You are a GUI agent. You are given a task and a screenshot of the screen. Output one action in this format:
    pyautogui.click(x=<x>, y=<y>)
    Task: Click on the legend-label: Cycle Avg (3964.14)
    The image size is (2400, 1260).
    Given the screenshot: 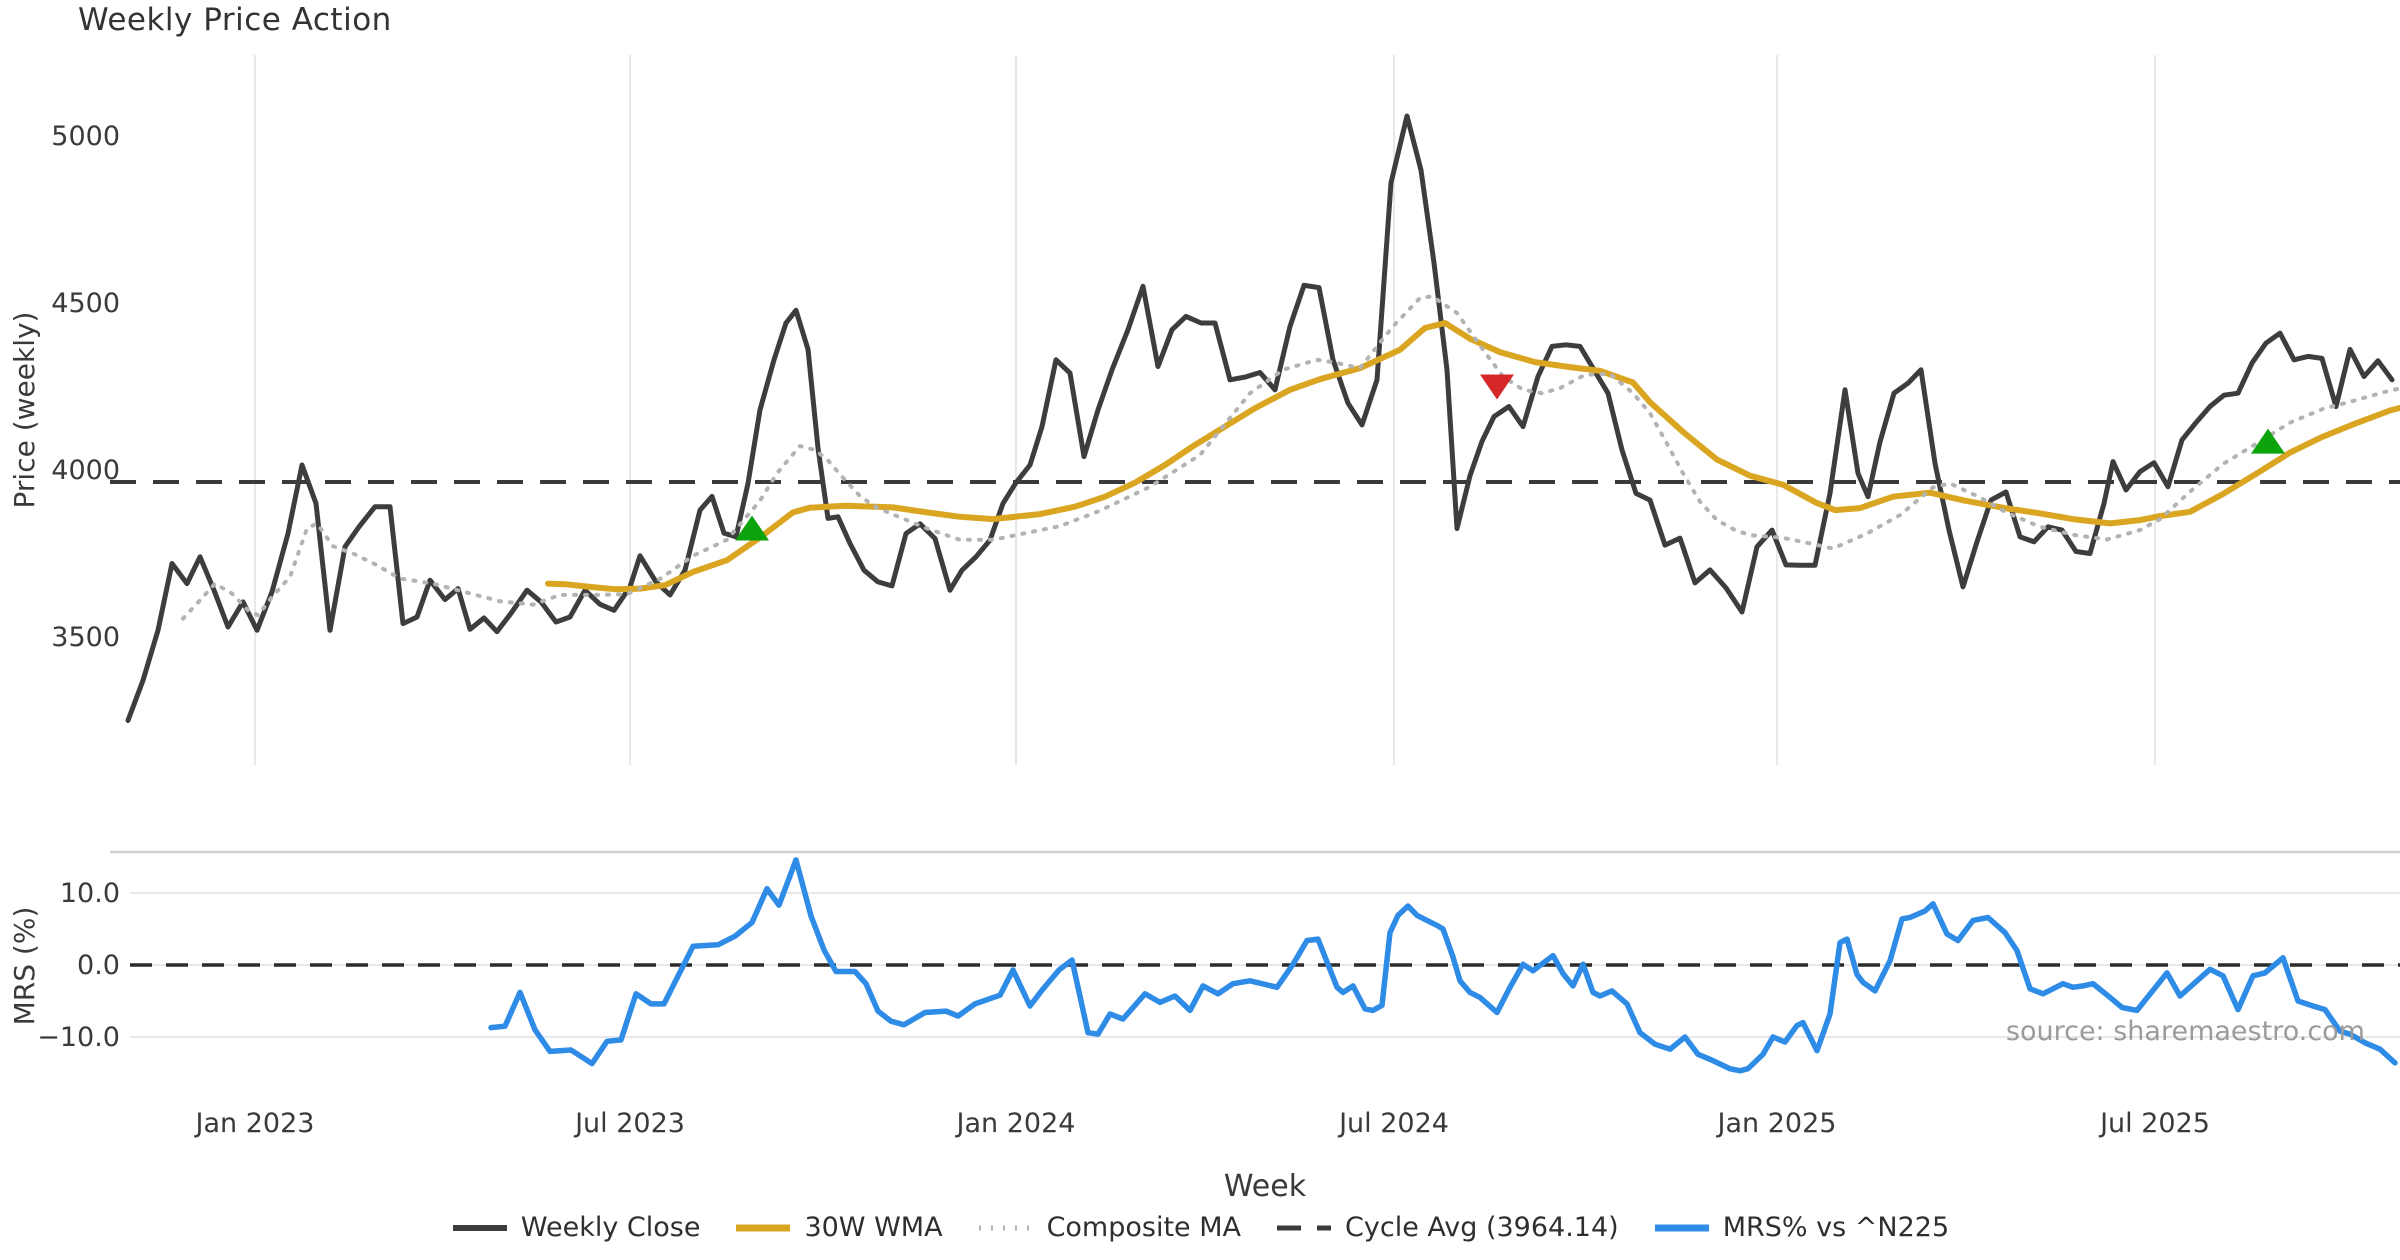 What is the action you would take?
    pyautogui.click(x=1482, y=1227)
    